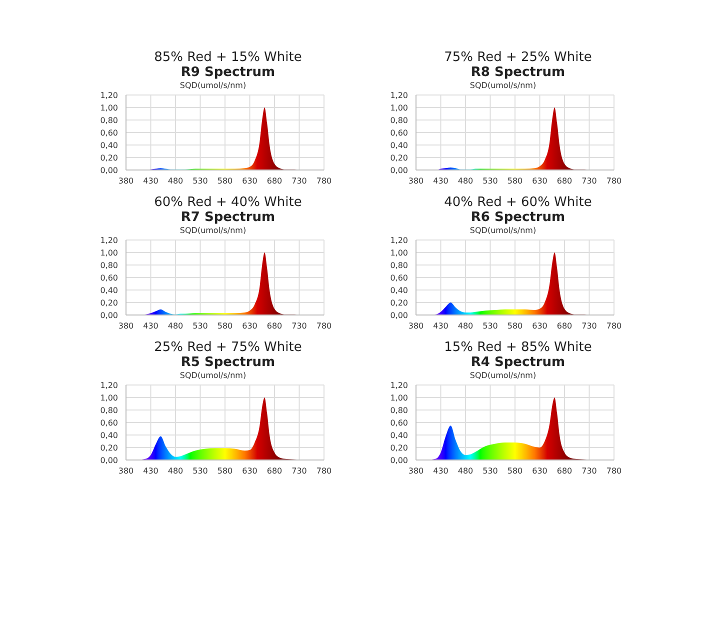 The height and width of the screenshot is (623, 720). What do you see at coordinates (518, 57) in the screenshot?
I see `chart-title: 75% Red + 25% White` at bounding box center [518, 57].